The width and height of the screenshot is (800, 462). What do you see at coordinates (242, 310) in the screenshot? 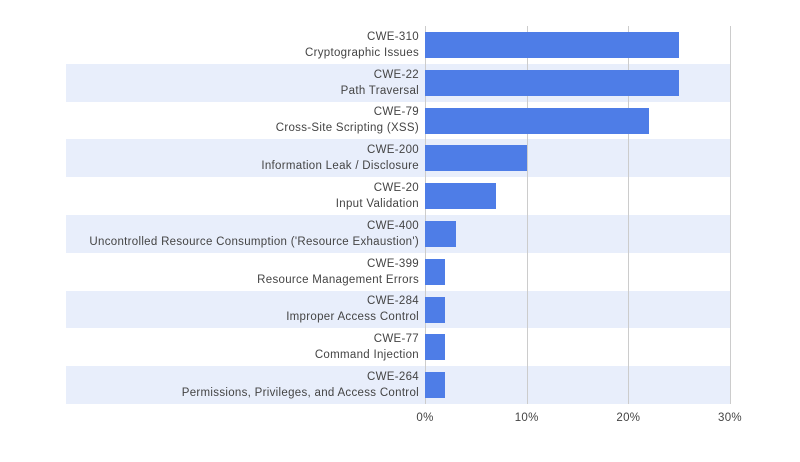
I see `category-label: CWE-284 Improper Access Control` at bounding box center [242, 310].